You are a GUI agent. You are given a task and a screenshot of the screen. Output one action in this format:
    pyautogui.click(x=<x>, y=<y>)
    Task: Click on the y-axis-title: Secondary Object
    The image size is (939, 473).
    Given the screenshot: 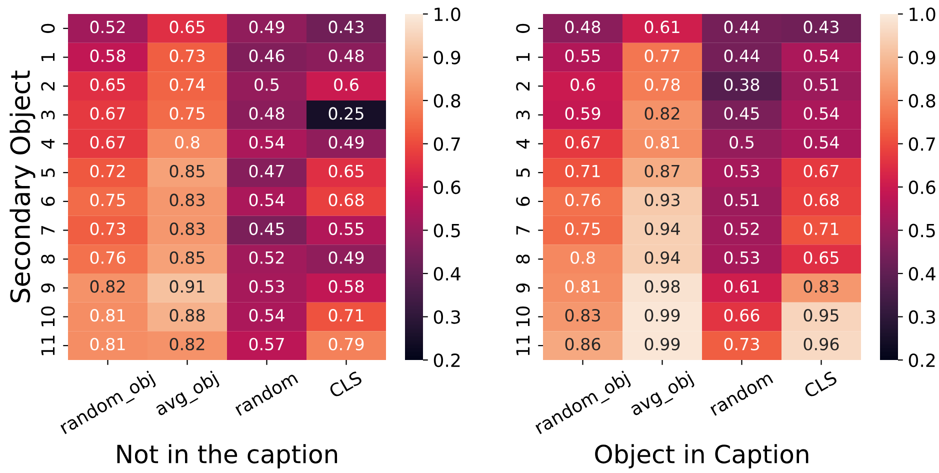 What is the action you would take?
    pyautogui.click(x=23, y=186)
    